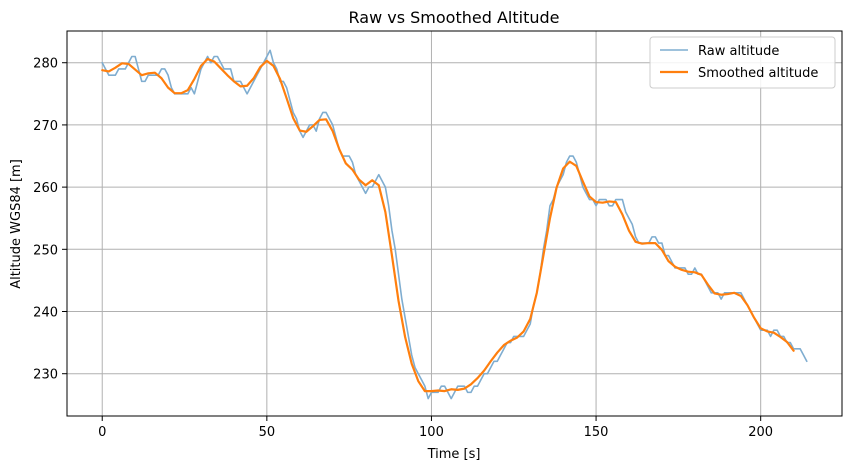  Describe the element at coordinates (45, 375) in the screenshot. I see `y-tick-label: 230` at that location.